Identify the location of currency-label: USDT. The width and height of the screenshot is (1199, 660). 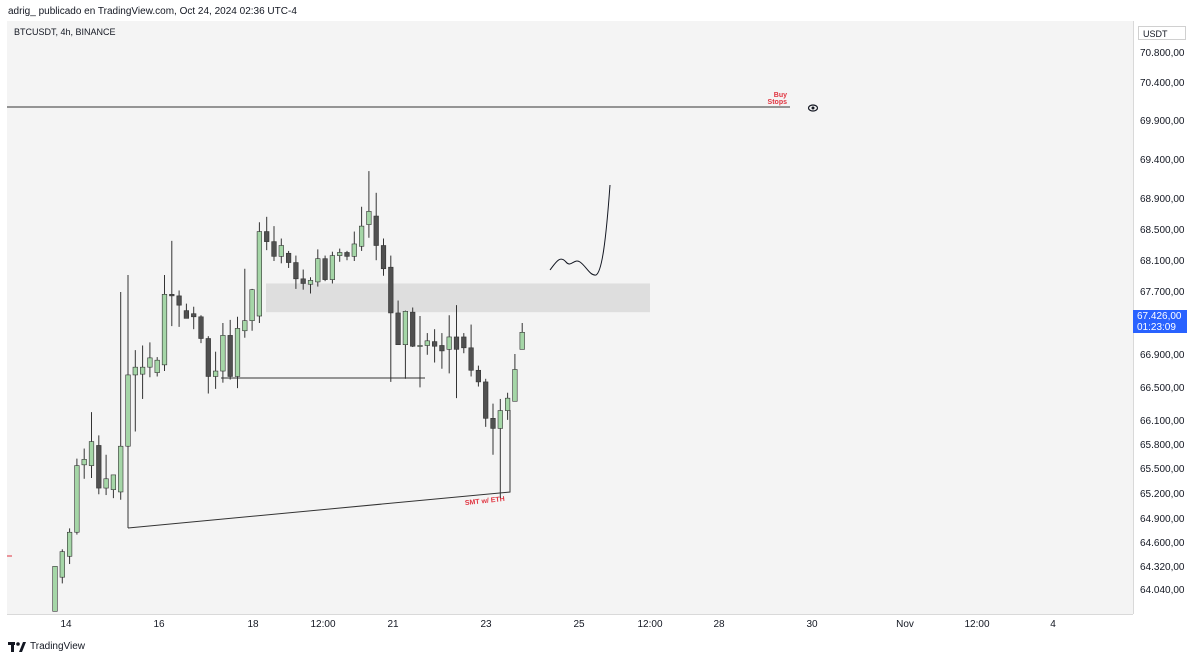
(1162, 33).